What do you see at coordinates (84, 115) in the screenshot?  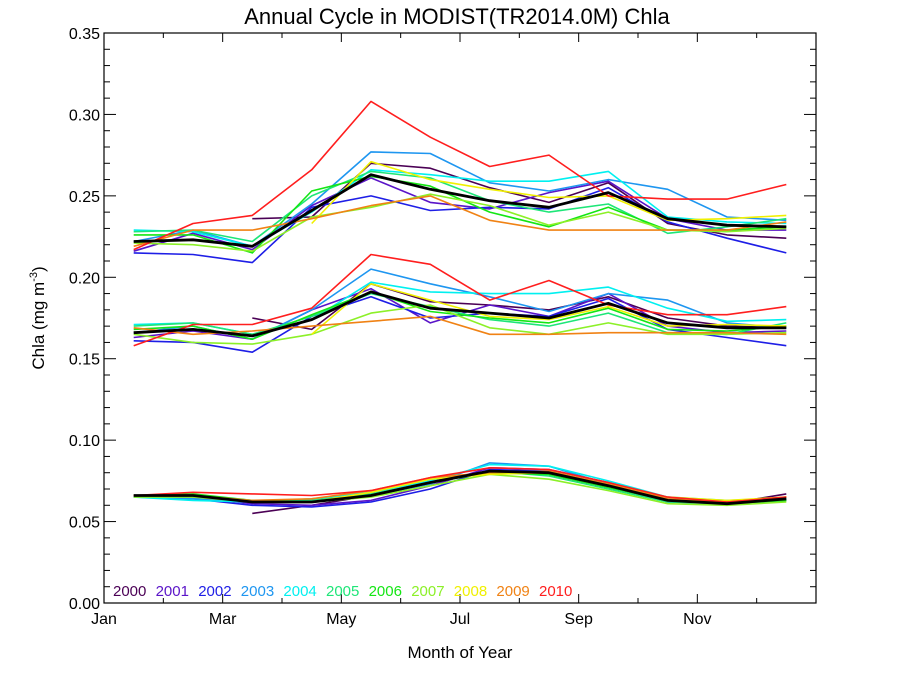 I see `y-tick-label: 0.30` at bounding box center [84, 115].